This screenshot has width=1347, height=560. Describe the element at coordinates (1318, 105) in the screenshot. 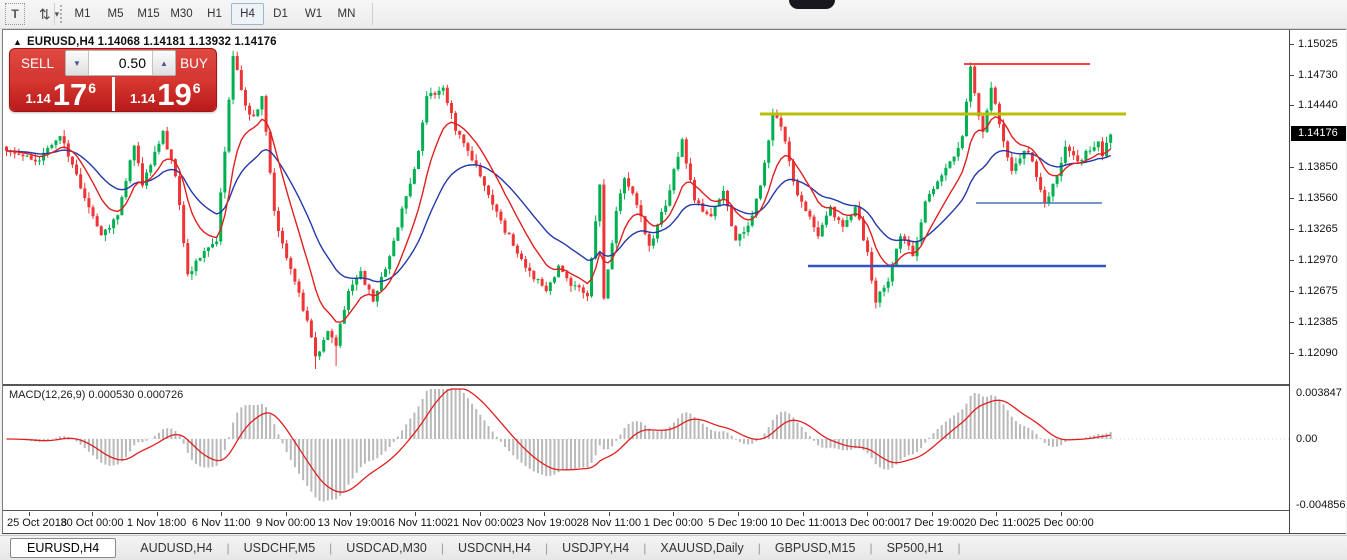

I see `price-tick-label: 1.14440` at that location.